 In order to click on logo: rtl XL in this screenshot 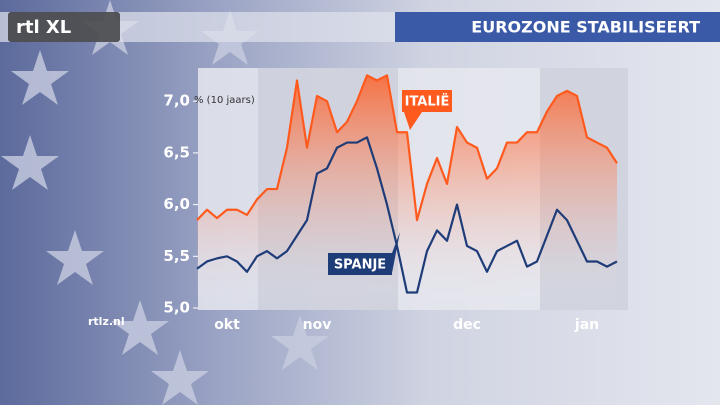, I will do `click(43, 27)`.